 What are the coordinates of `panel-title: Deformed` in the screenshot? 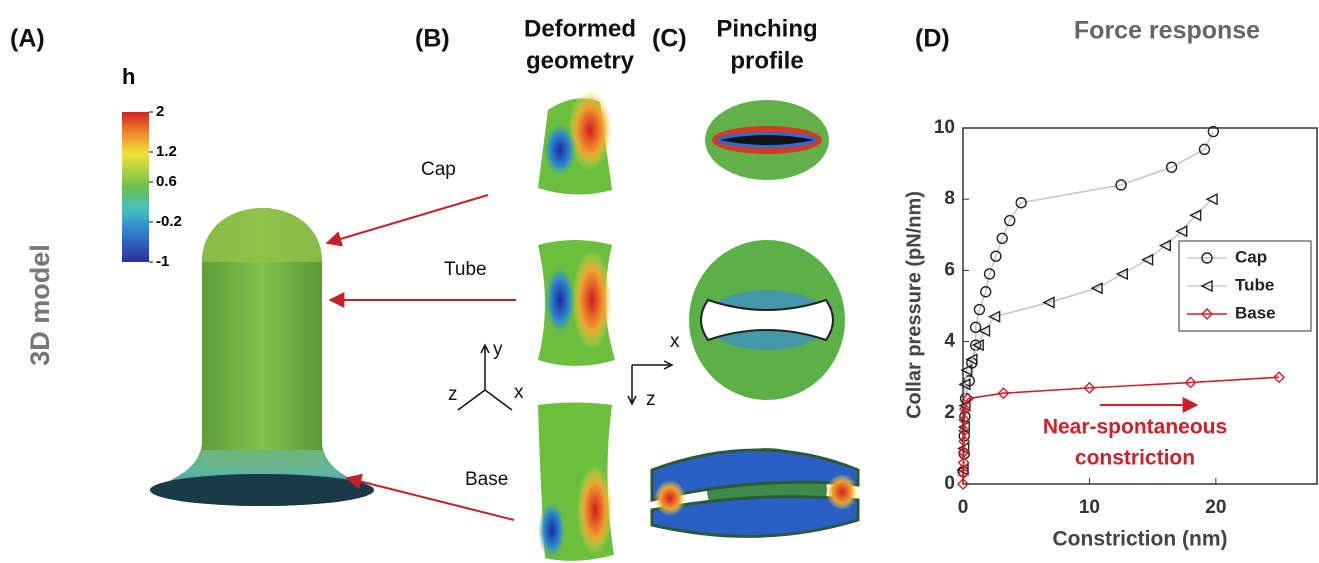 It's located at (580, 28).